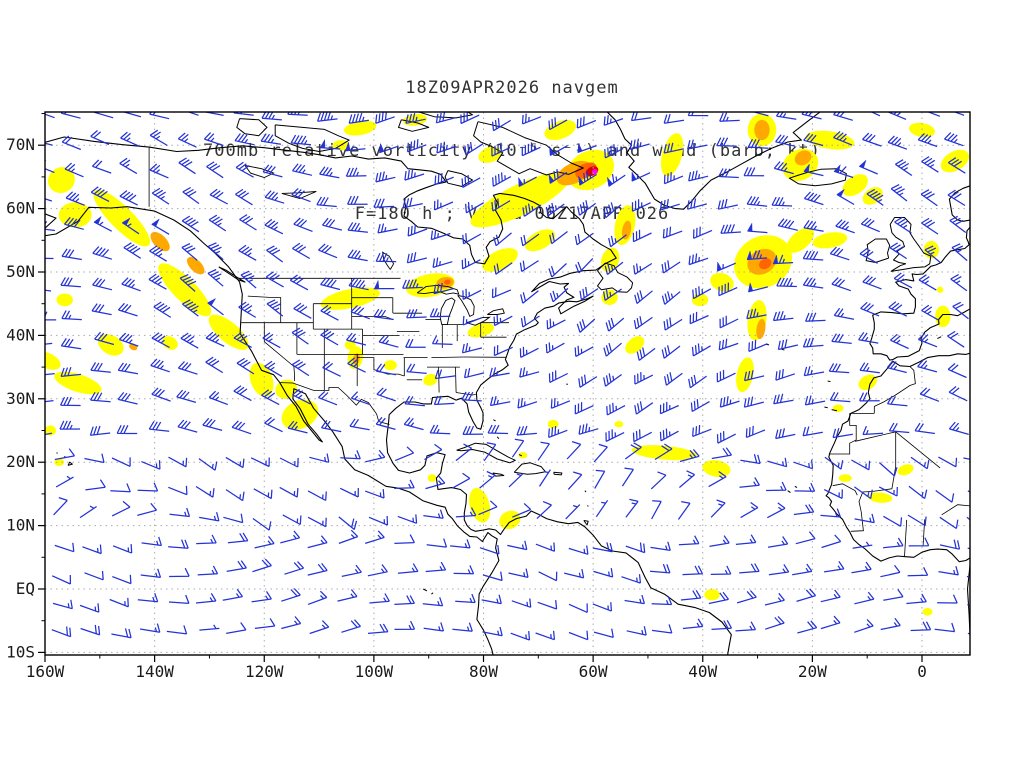 The width and height of the screenshot is (1024, 768). I want to click on lon-tick-label: 20W, so click(812, 671).